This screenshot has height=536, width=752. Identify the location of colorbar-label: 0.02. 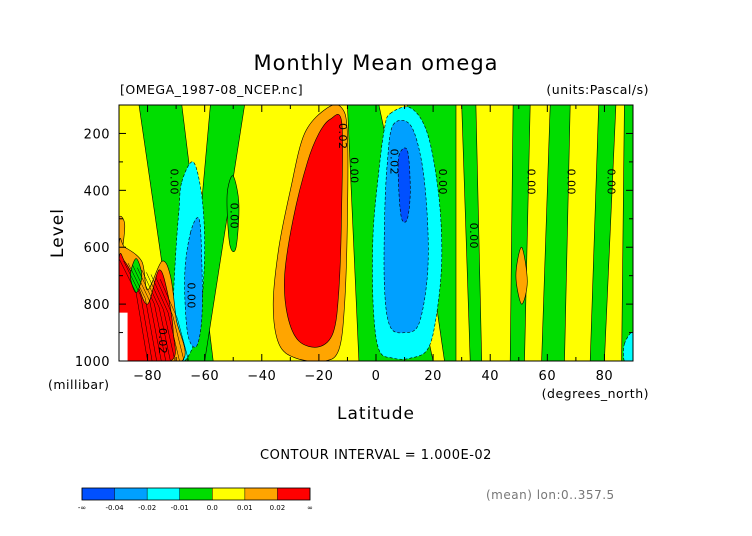
(278, 508).